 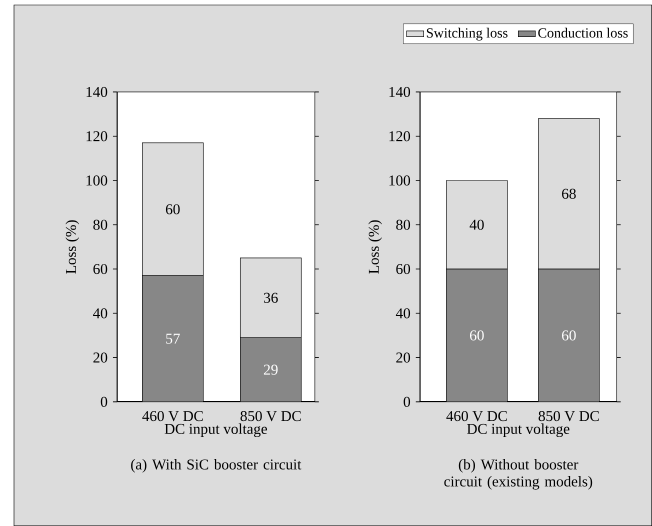 What do you see at coordinates (583, 33) in the screenshot?
I see `legend-label: Conduction loss` at bounding box center [583, 33].